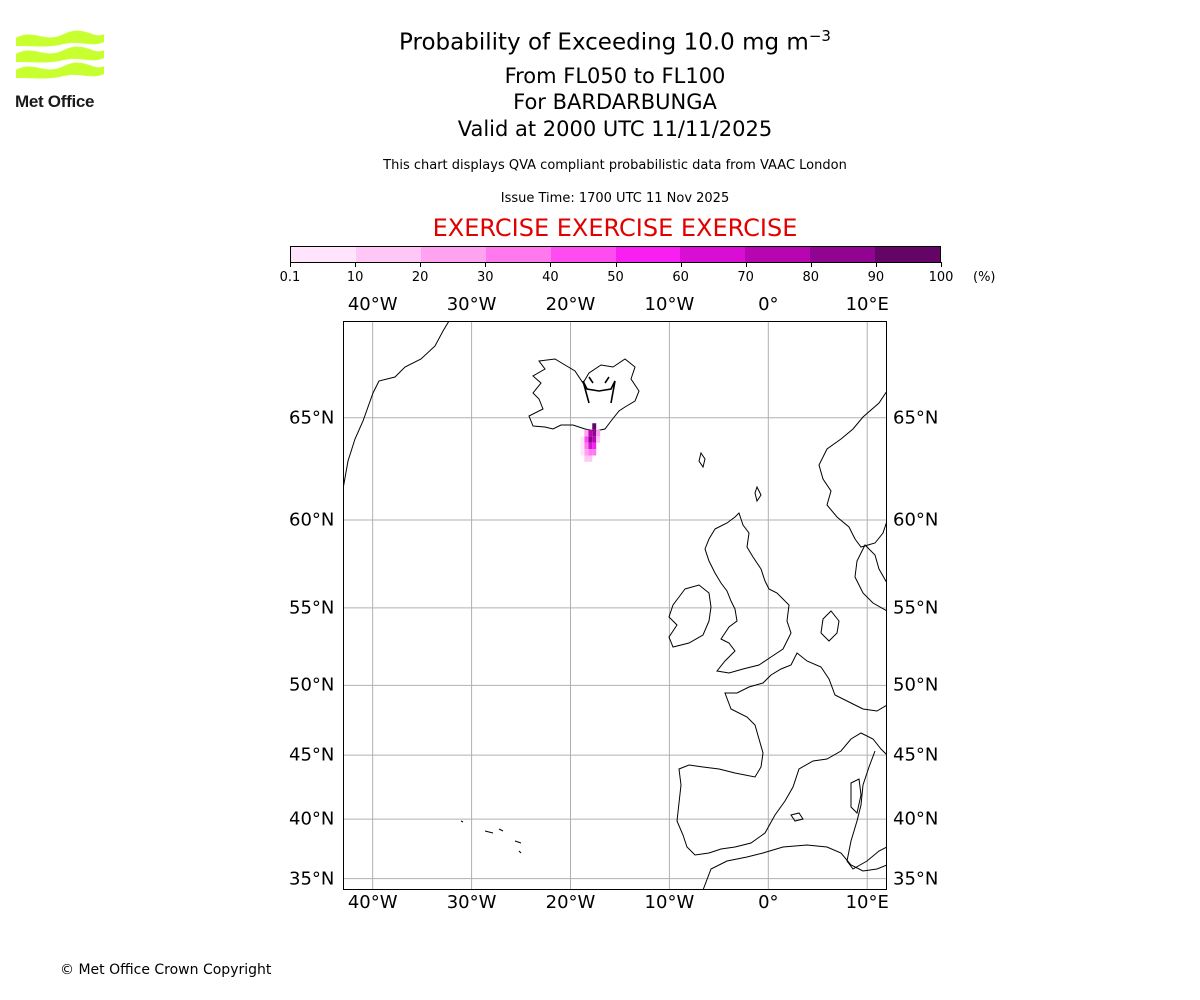  I want to click on lat-label-left: 35°N, so click(312, 879).